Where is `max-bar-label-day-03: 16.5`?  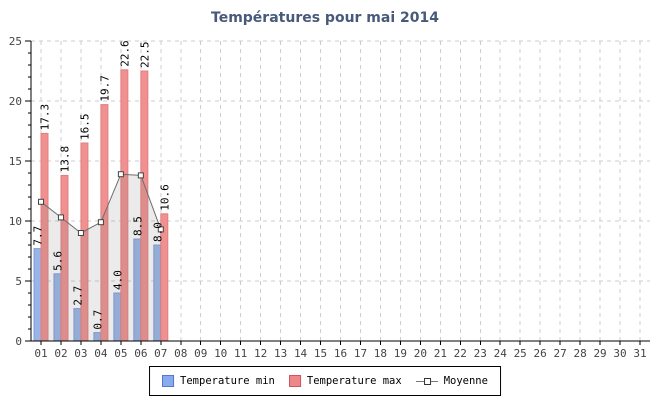 max-bar-label-day-03: 16.5 is located at coordinates (84, 127).